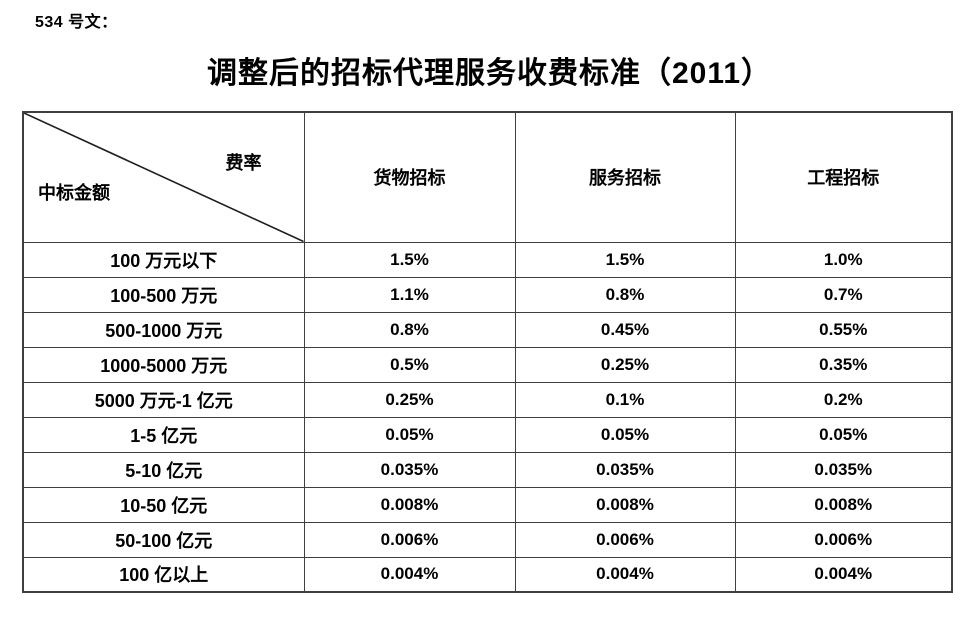  I want to click on page-title: 调整后的招标代理服务收费标准（2011）, so click(489, 73).